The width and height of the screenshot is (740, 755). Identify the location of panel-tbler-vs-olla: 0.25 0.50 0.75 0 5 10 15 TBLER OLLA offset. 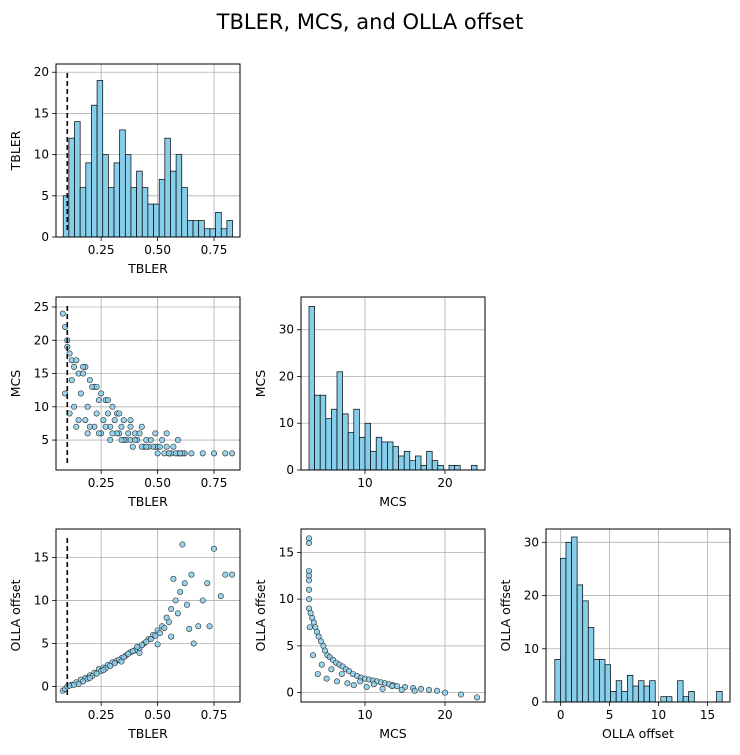
(124, 634).